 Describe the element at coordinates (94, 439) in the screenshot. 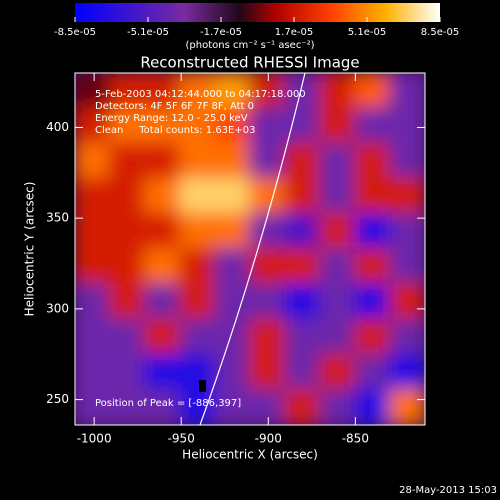

I see `x-tick-label: -1000` at that location.